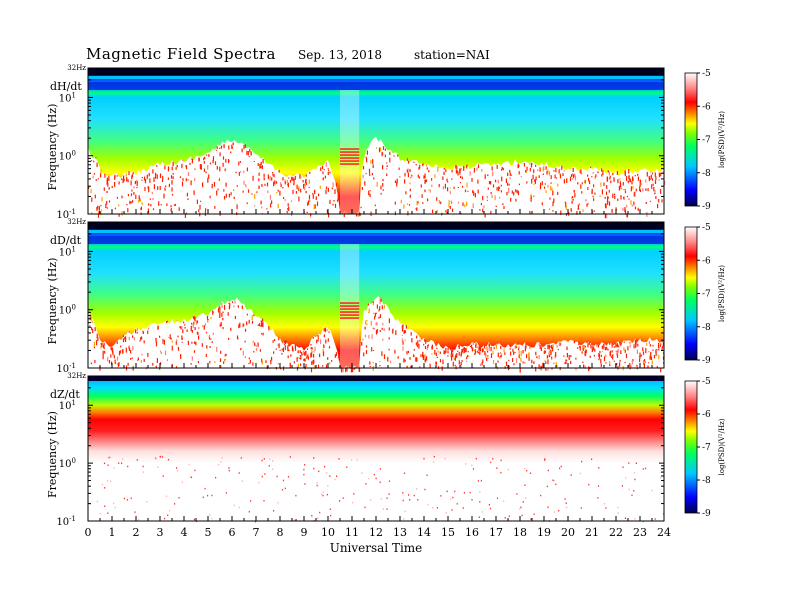 This screenshot has width=792, height=612. Describe the element at coordinates (376, 77) in the screenshot. I see `cyan-line-band` at that location.